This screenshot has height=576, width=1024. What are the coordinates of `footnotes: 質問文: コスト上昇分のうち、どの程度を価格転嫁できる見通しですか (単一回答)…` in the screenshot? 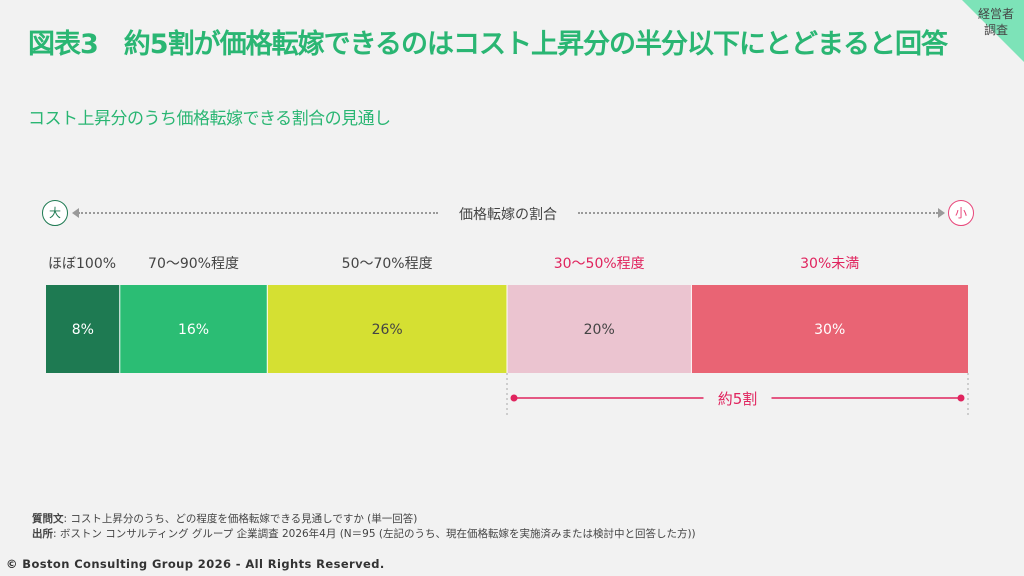 It's located at (364, 527).